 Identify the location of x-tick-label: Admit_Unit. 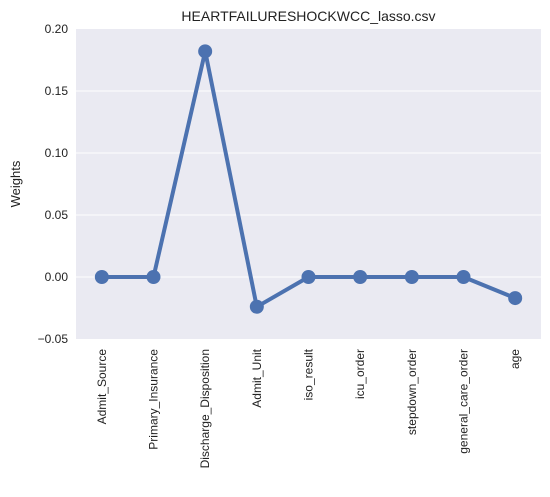
(257, 377).